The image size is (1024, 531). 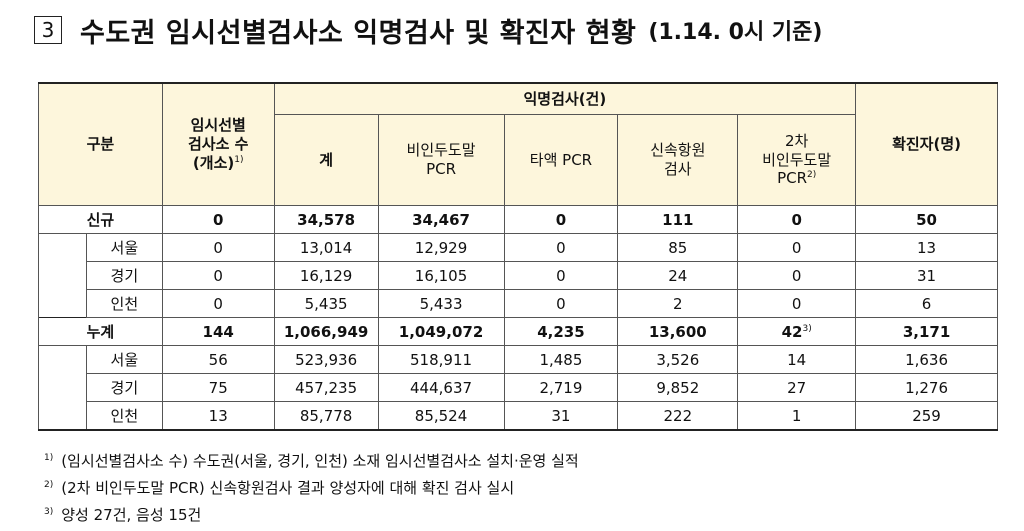 What do you see at coordinates (518, 219) in the screenshot?
I see `table-row: 신규 0 34,578 34,467 0 111 0 50` at bounding box center [518, 219].